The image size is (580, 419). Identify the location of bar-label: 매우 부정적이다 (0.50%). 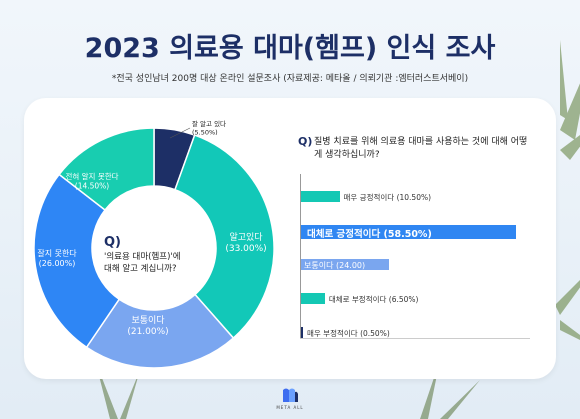
(348, 333).